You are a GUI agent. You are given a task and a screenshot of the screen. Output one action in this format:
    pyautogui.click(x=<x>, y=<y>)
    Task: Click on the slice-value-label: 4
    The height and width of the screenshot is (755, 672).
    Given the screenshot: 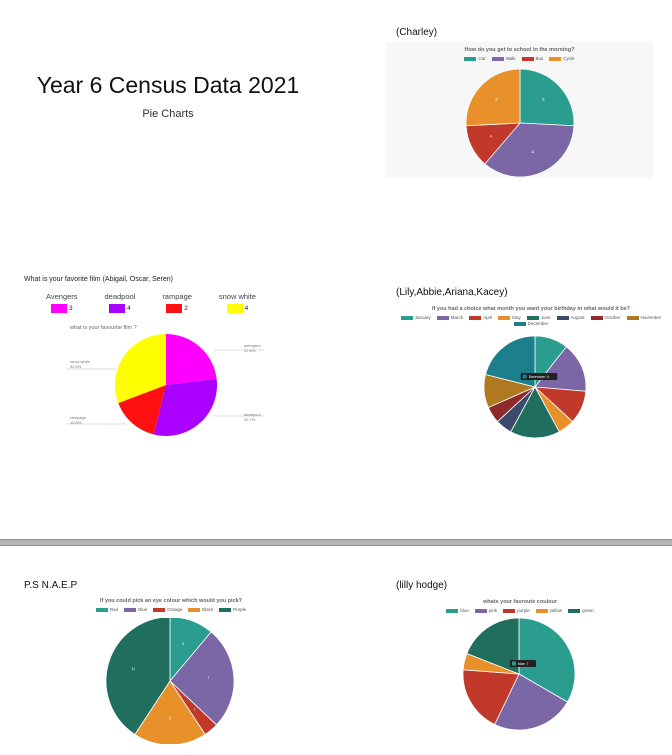 What is the action you would take?
    pyautogui.click(x=491, y=136)
    